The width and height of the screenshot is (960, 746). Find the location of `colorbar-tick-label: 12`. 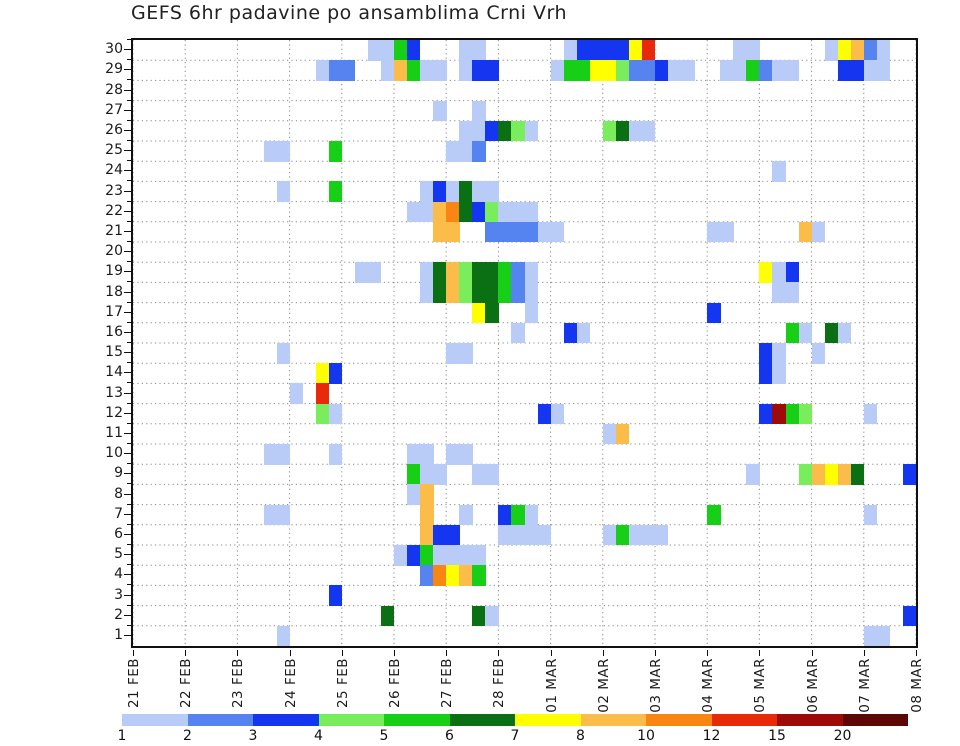

colorbar-tick-label: 12 is located at coordinates (711, 736).